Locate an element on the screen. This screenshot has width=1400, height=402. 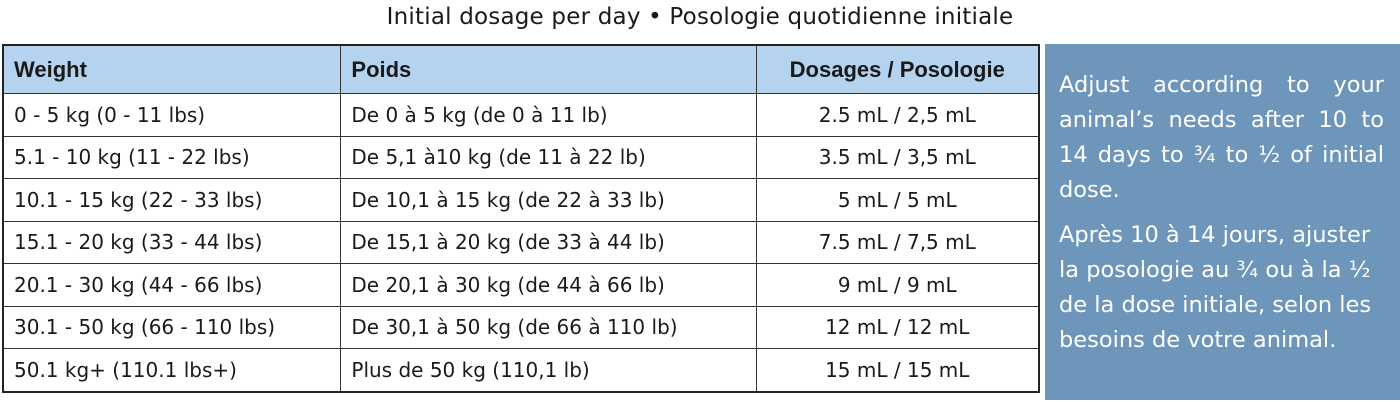
table-cell: 0 - 5 kg (0 - 11 lbs) is located at coordinates (172, 115).